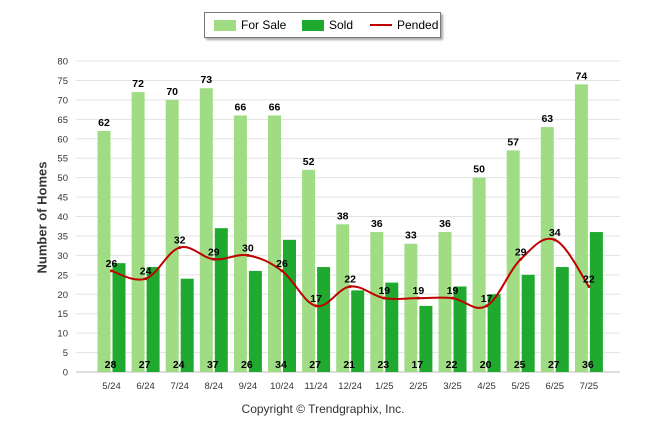 The width and height of the screenshot is (646, 434). What do you see at coordinates (350, 279) in the screenshot?
I see `pended-value-label: 22` at bounding box center [350, 279].